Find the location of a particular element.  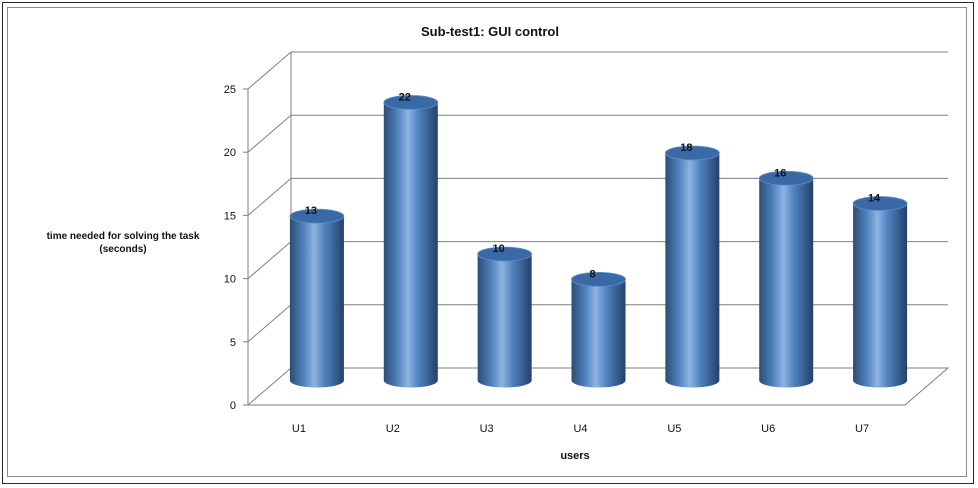

data-label: 10 is located at coordinates (499, 249).